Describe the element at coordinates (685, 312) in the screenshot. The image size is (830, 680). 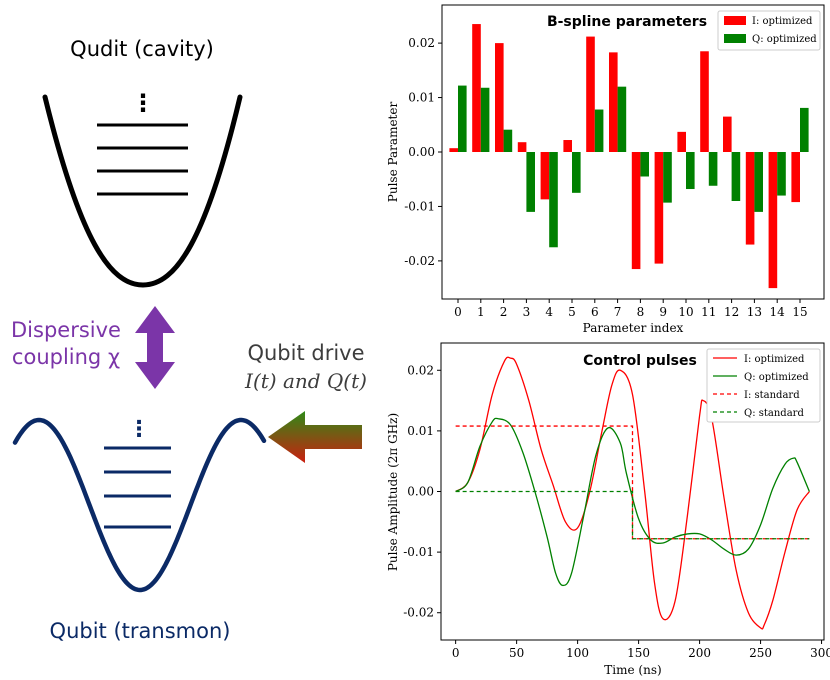
I see `bar-chart-xtick-label: 10` at that location.